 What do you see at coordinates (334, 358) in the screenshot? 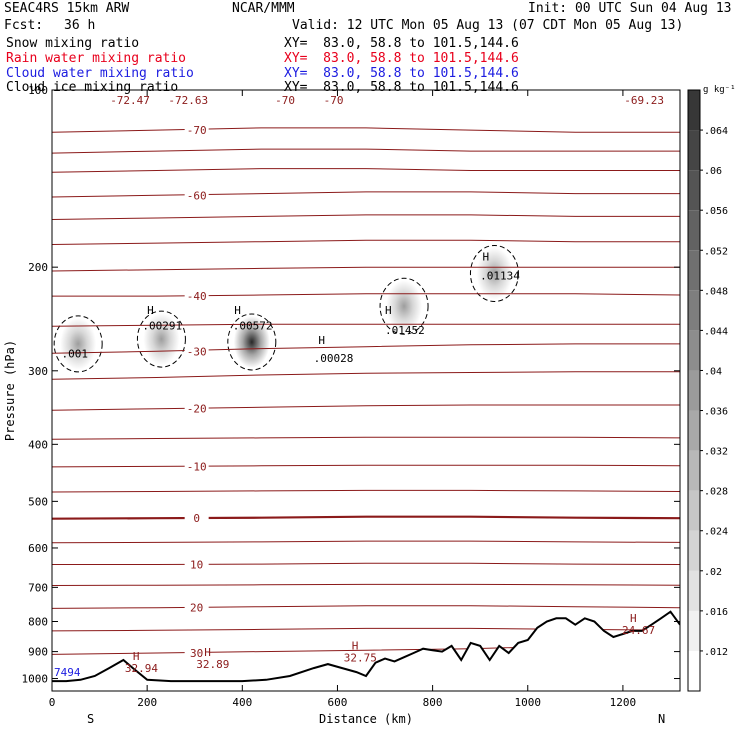
I see `snow-max-value: .00028` at bounding box center [334, 358].